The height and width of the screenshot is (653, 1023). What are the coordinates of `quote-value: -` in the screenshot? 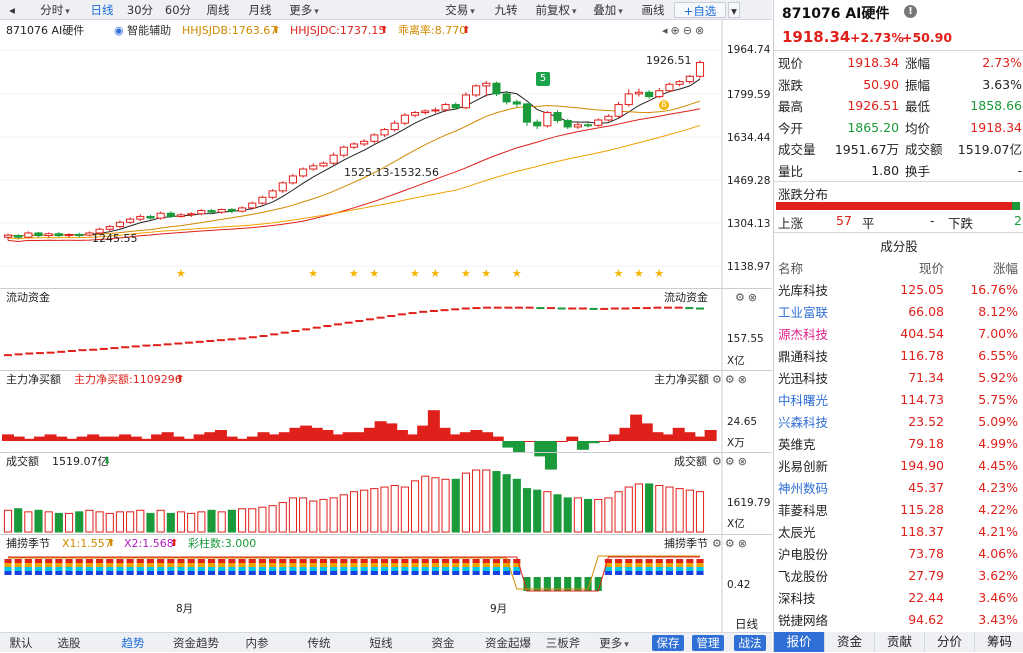 It's located at (1019, 170).